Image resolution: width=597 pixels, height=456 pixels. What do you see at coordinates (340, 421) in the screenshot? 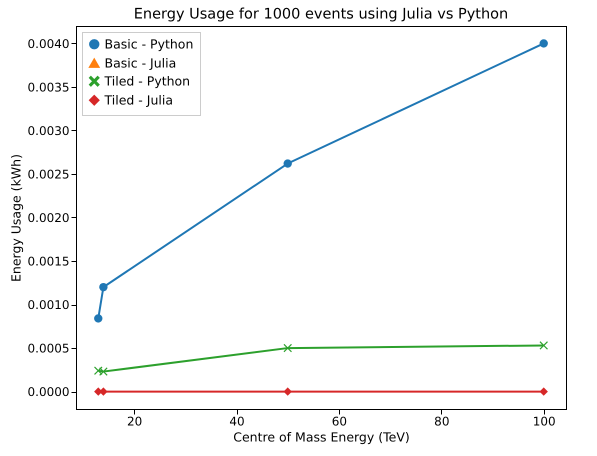
I see `x-tick-label: 60` at bounding box center [340, 421].